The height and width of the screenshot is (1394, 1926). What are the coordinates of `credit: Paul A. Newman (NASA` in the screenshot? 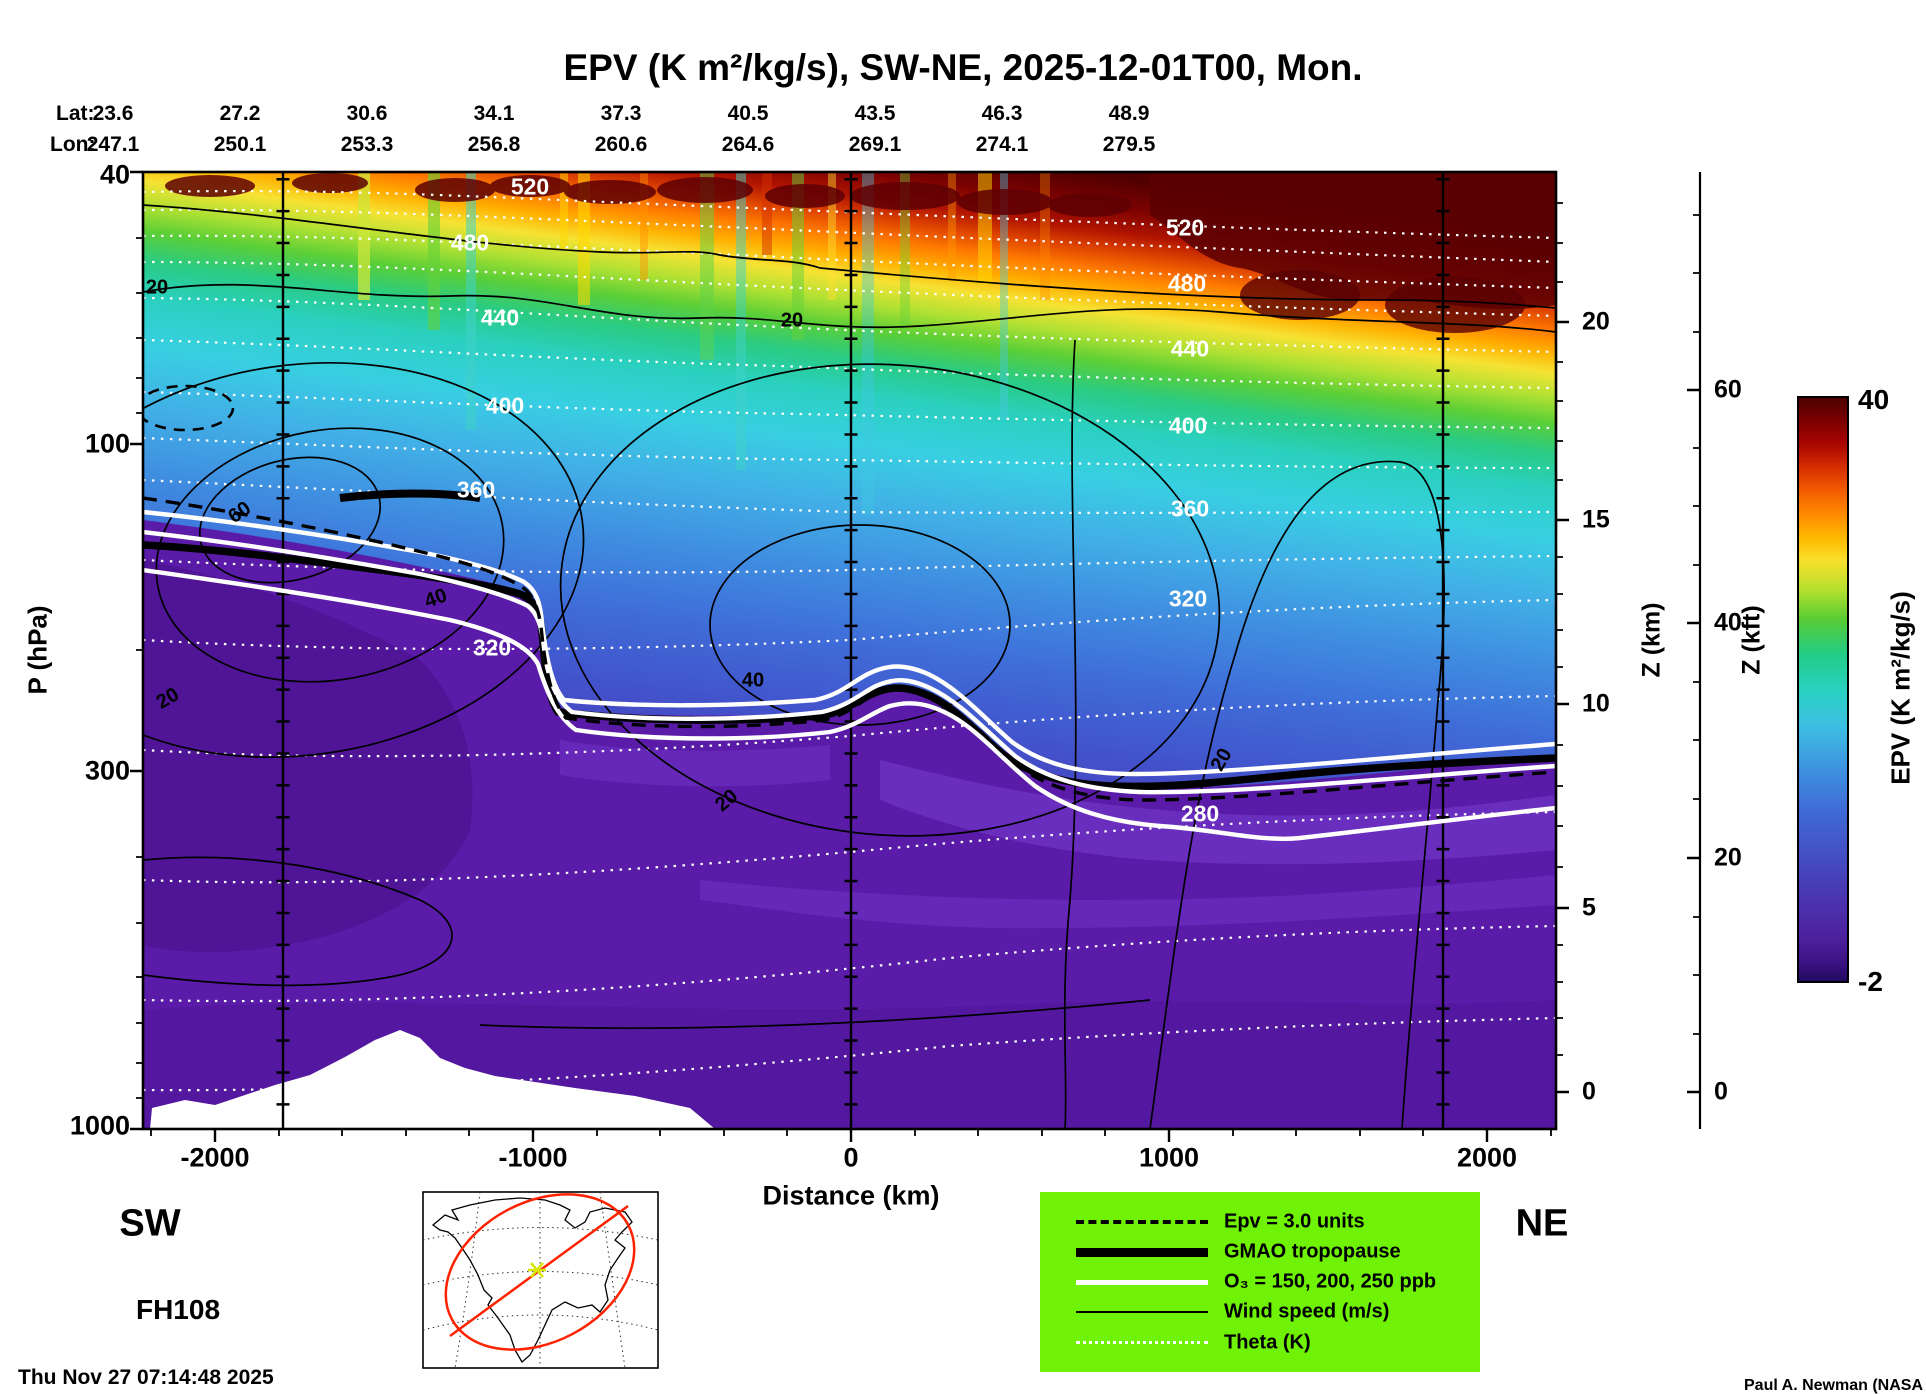 It's located at (1833, 1385).